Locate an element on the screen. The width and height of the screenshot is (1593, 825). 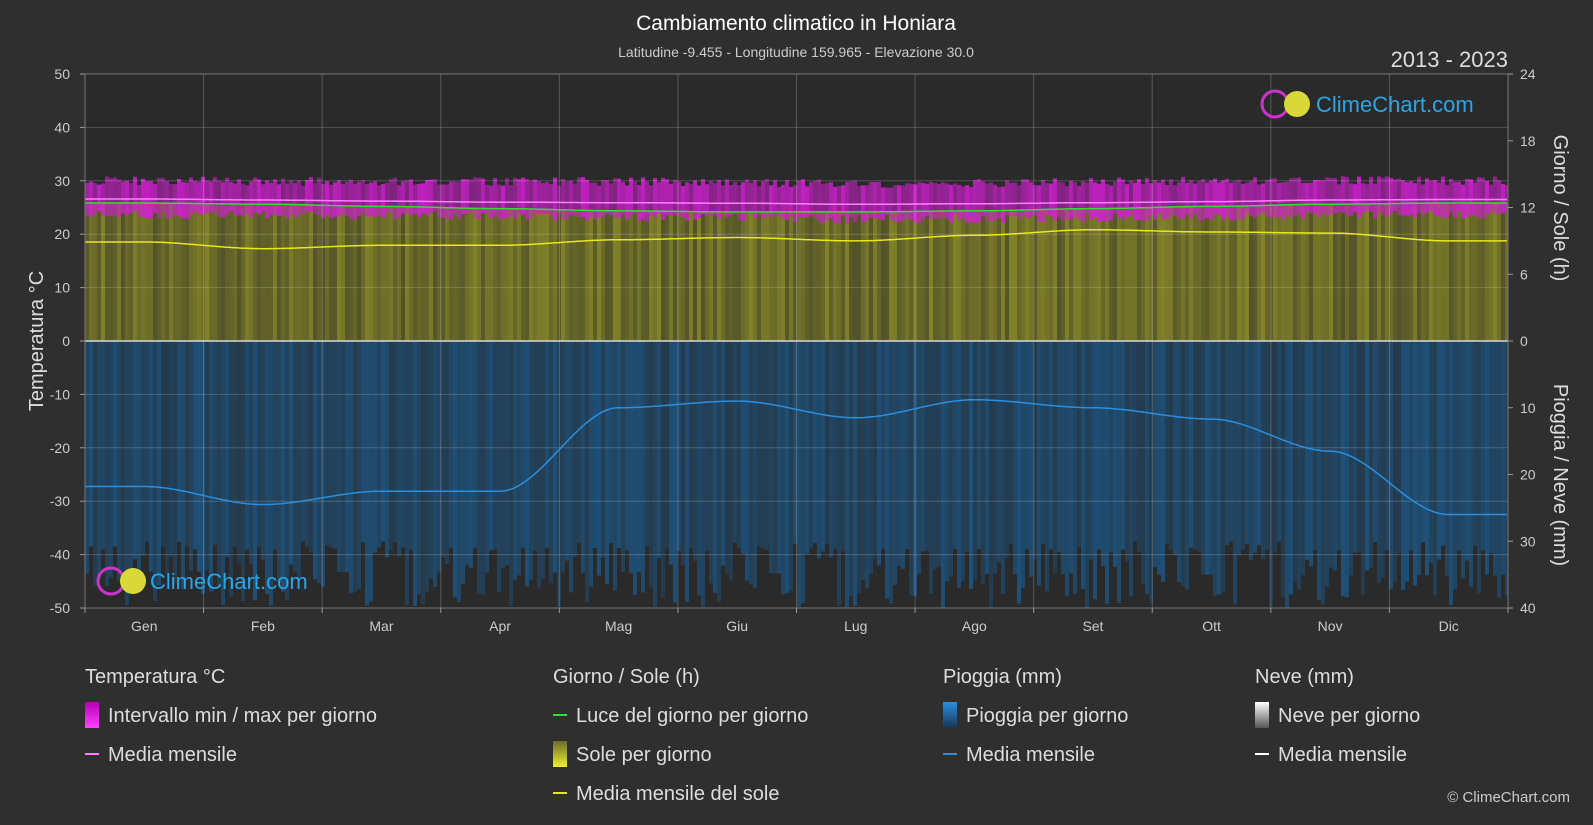
right-top-tick-label: 0 is located at coordinates (1524, 341).